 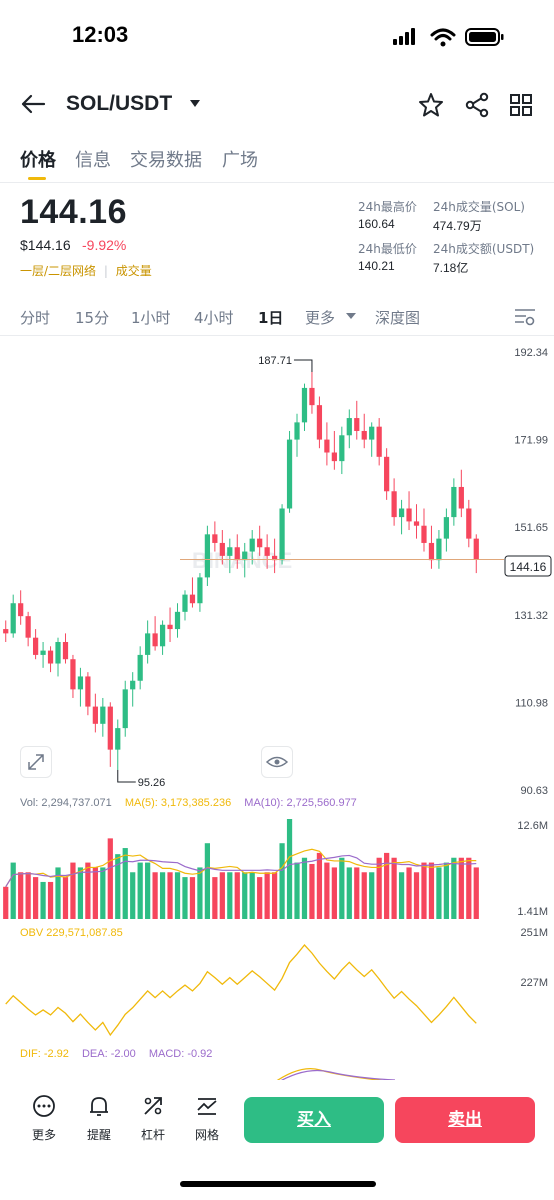 I want to click on tab-info: 信息, so click(x=93, y=160).